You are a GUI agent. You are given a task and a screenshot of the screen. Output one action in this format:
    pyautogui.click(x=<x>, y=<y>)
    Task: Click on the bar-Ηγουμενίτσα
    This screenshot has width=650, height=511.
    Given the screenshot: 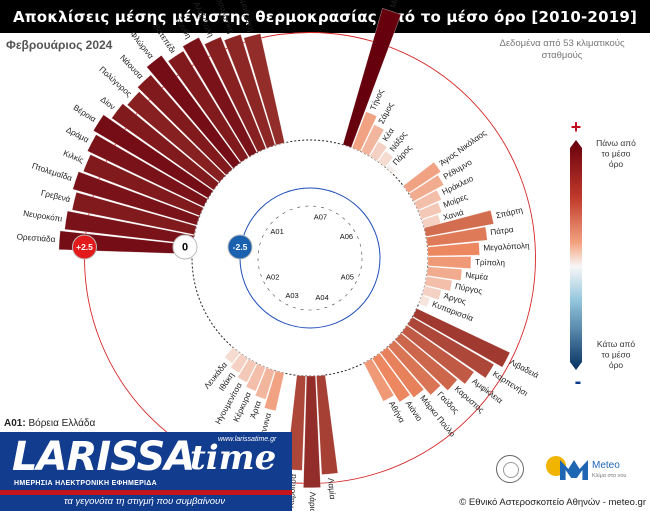 What is the action you would take?
    pyautogui.click(x=247, y=370)
    